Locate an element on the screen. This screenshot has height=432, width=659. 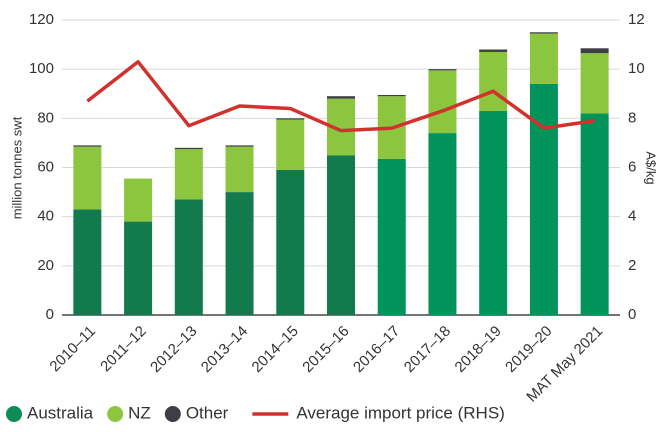
legend-label: Average import price (RHS) is located at coordinates (400, 412).